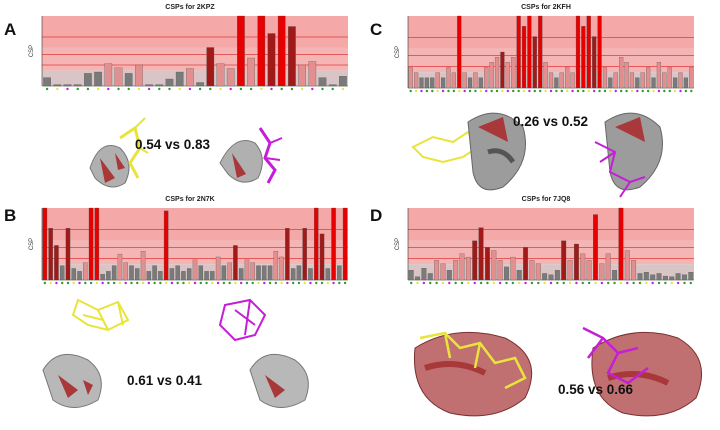 The height and width of the screenshot is (430, 720). I want to click on structure-a-left, so click(119, 152).